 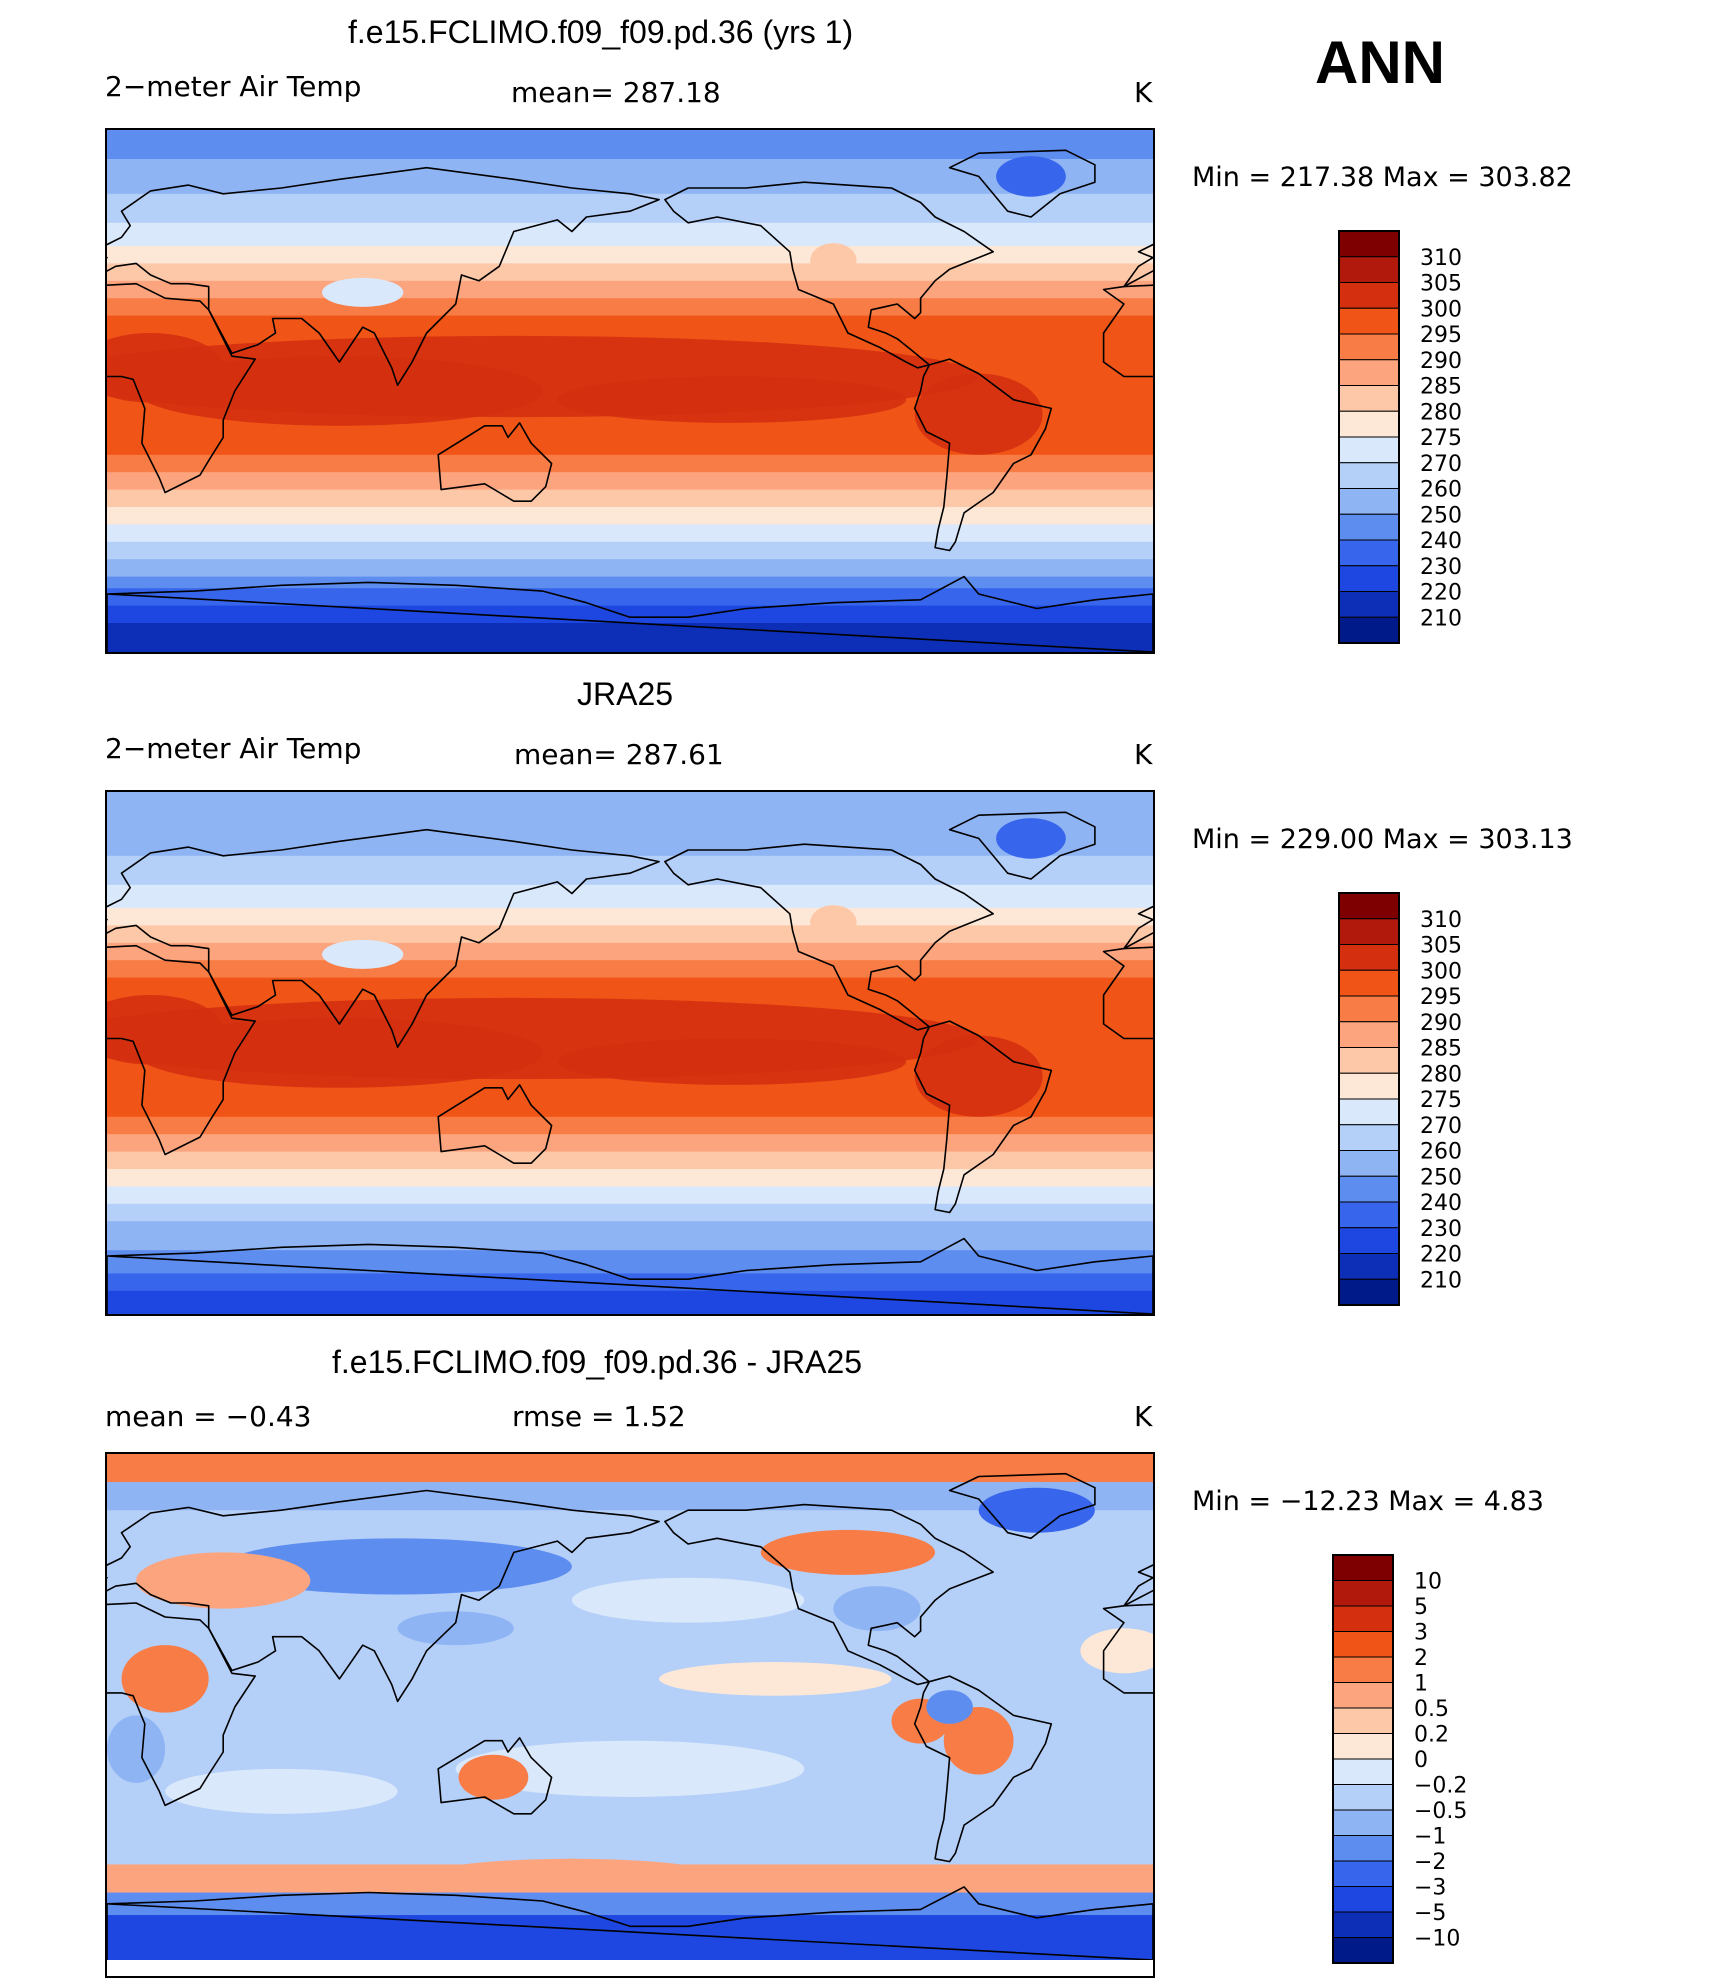 What do you see at coordinates (1441, 309) in the screenshot?
I see `colorbar-tick-label: 300` at bounding box center [1441, 309].